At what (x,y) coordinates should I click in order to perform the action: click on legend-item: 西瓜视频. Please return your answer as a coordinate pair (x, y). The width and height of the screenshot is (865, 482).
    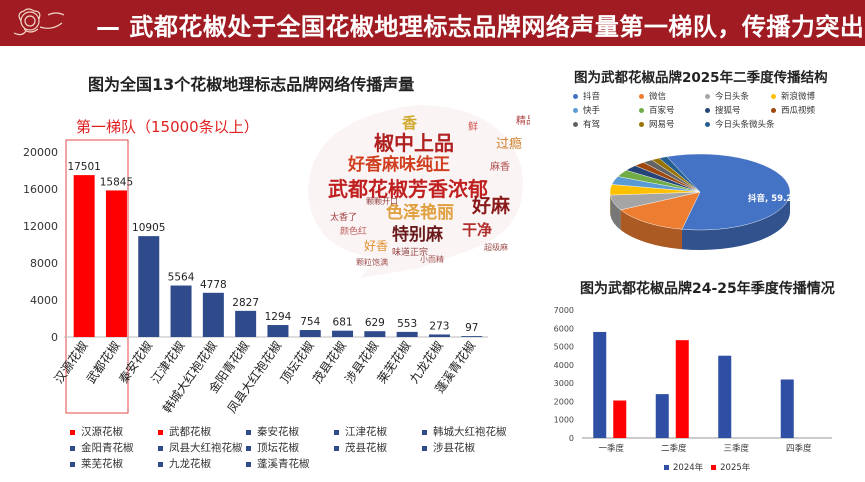
    Looking at the image, I should click on (793, 110).